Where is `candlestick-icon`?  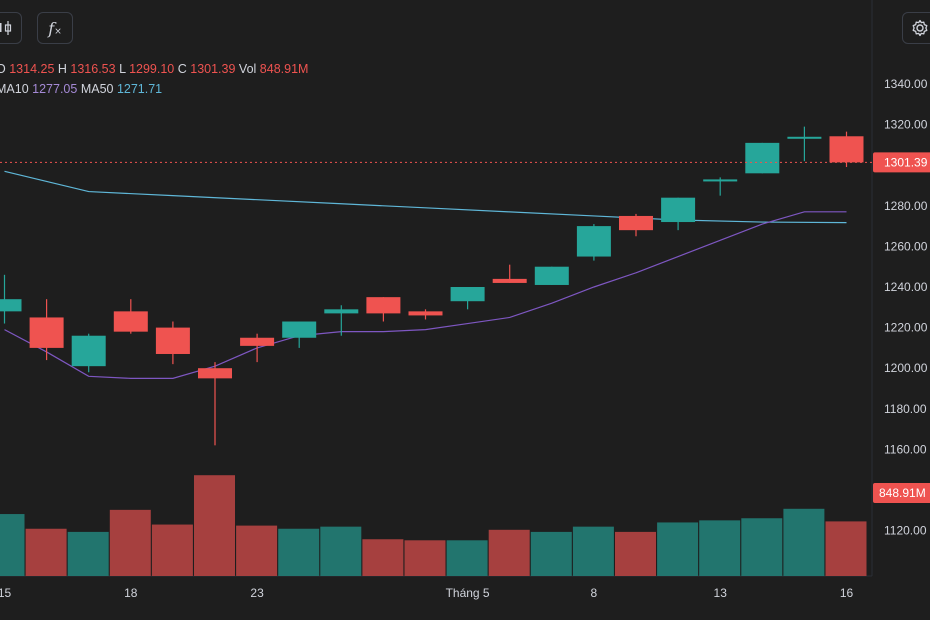 candlestick-icon is located at coordinates (6, 28).